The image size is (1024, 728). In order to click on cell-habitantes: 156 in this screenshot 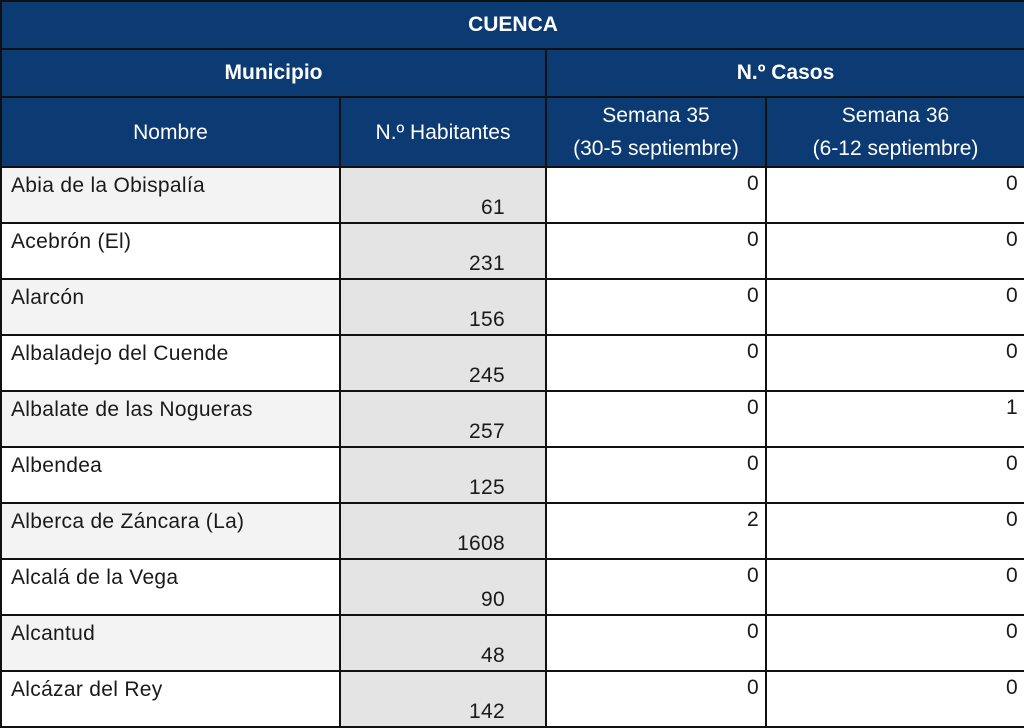, I will do `click(443, 307)`.